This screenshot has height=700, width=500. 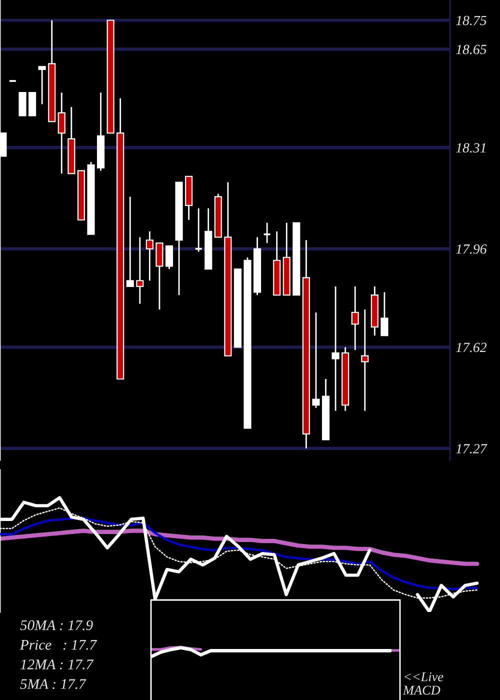 I want to click on y-tick-label: 17.27, so click(x=472, y=449).